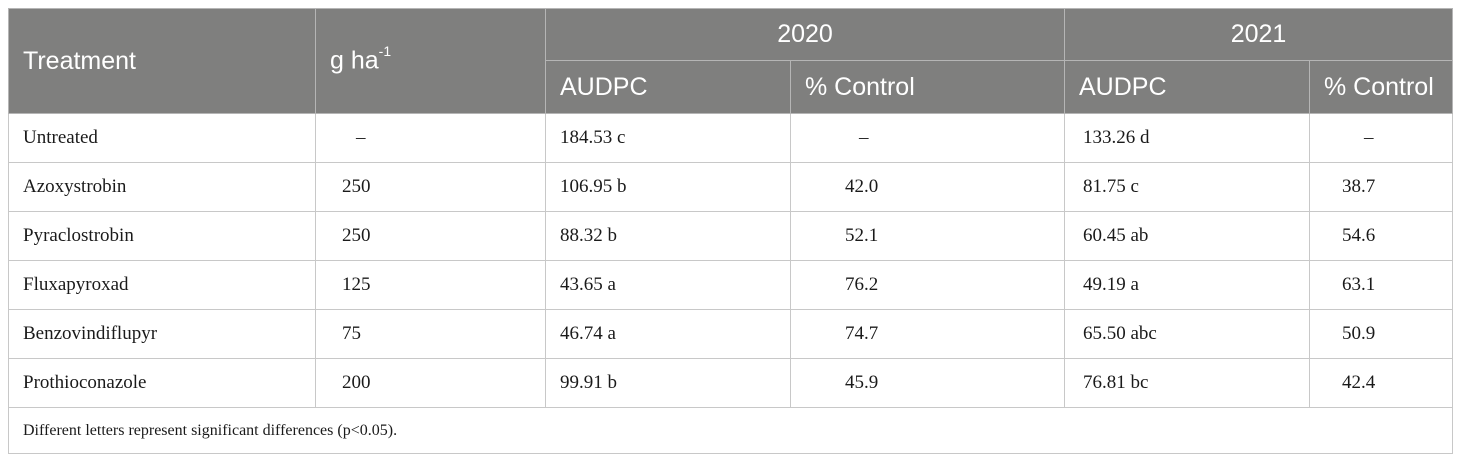  What do you see at coordinates (1187, 87) in the screenshot?
I see `header-audpc-2021: AUDPC` at bounding box center [1187, 87].